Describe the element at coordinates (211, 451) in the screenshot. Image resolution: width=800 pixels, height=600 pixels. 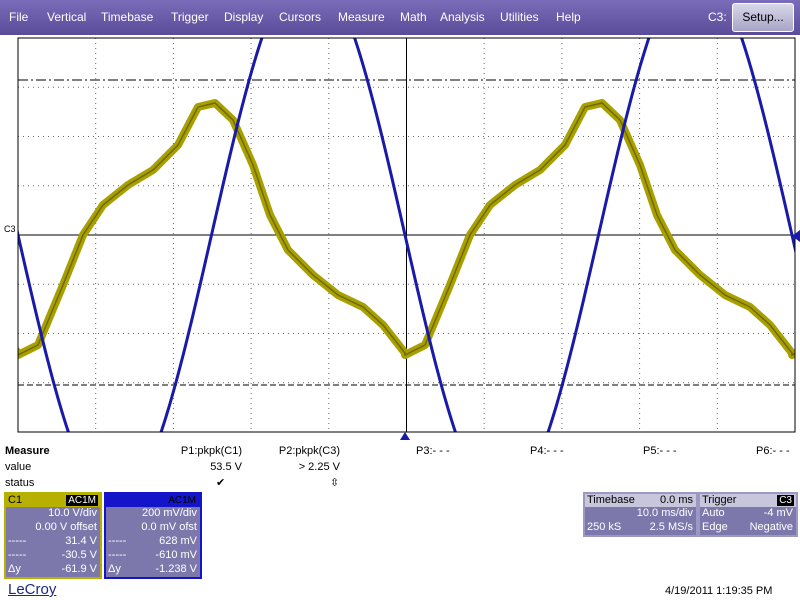
I see `param-name: P1:pkpk(C1)` at that location.